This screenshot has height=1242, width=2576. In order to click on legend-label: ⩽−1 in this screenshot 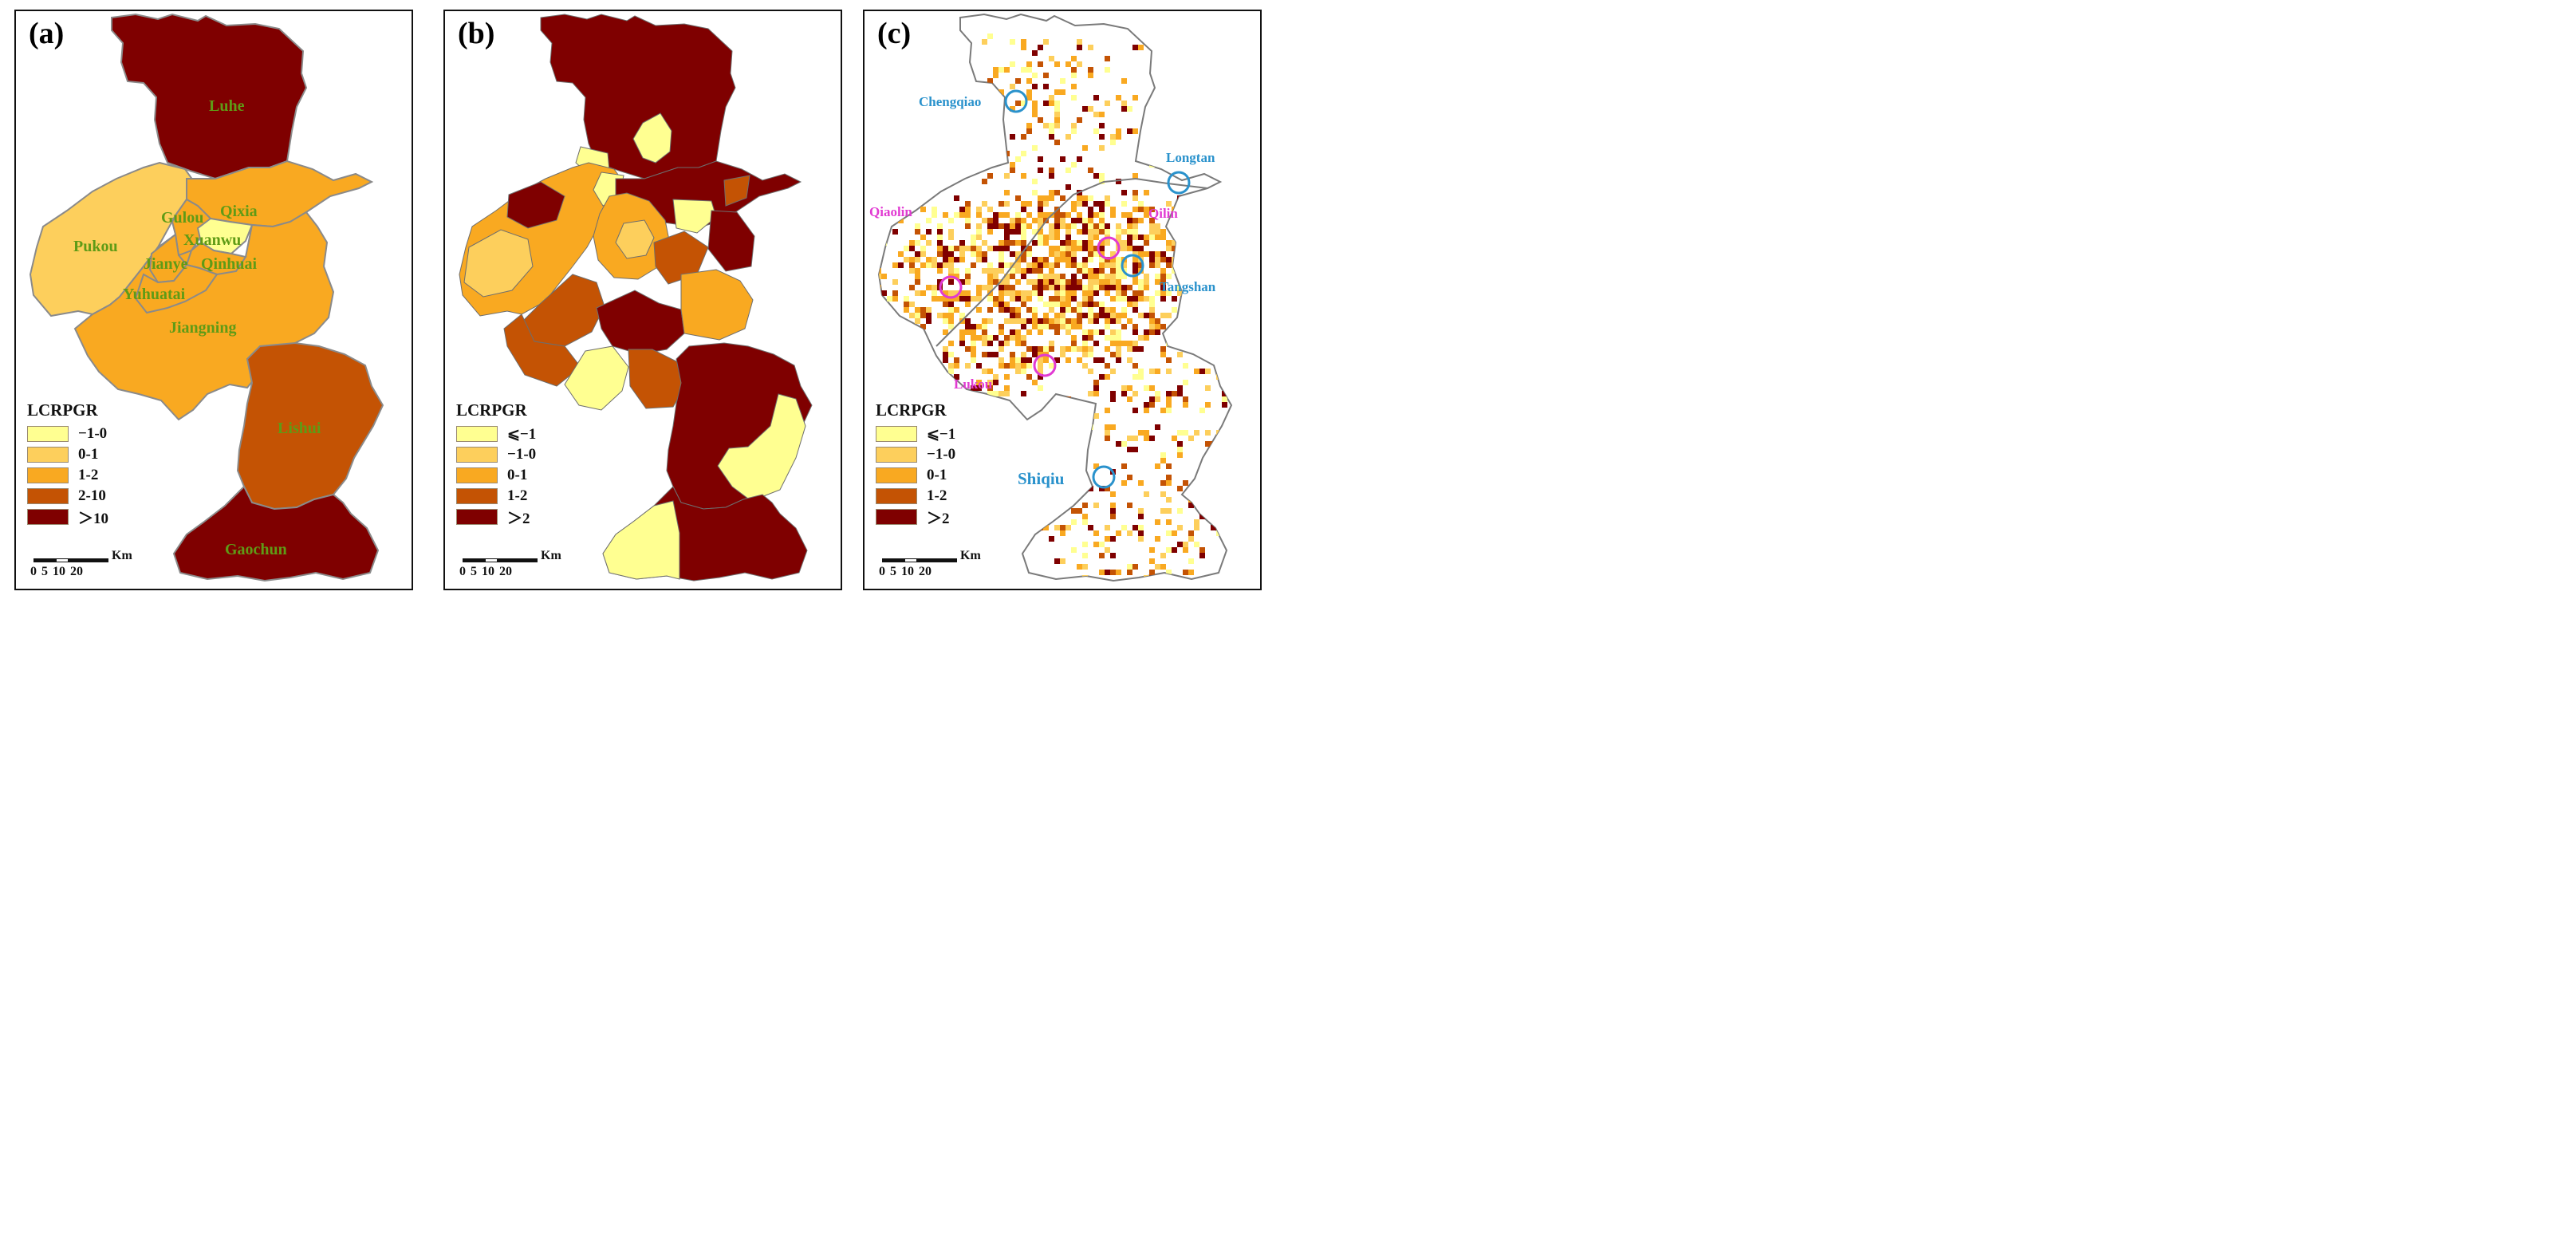, I will do `click(522, 434)`.